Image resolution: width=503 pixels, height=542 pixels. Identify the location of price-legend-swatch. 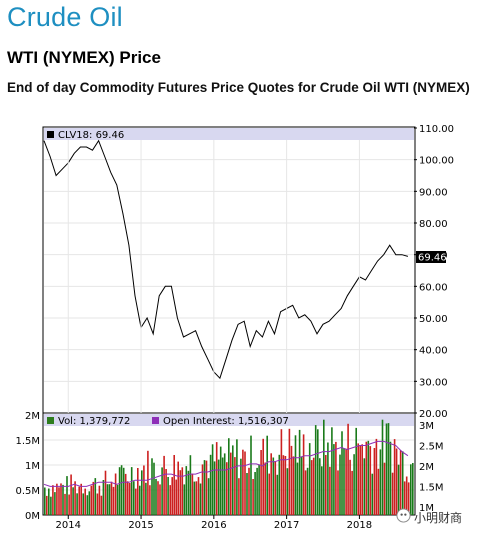
(50, 134).